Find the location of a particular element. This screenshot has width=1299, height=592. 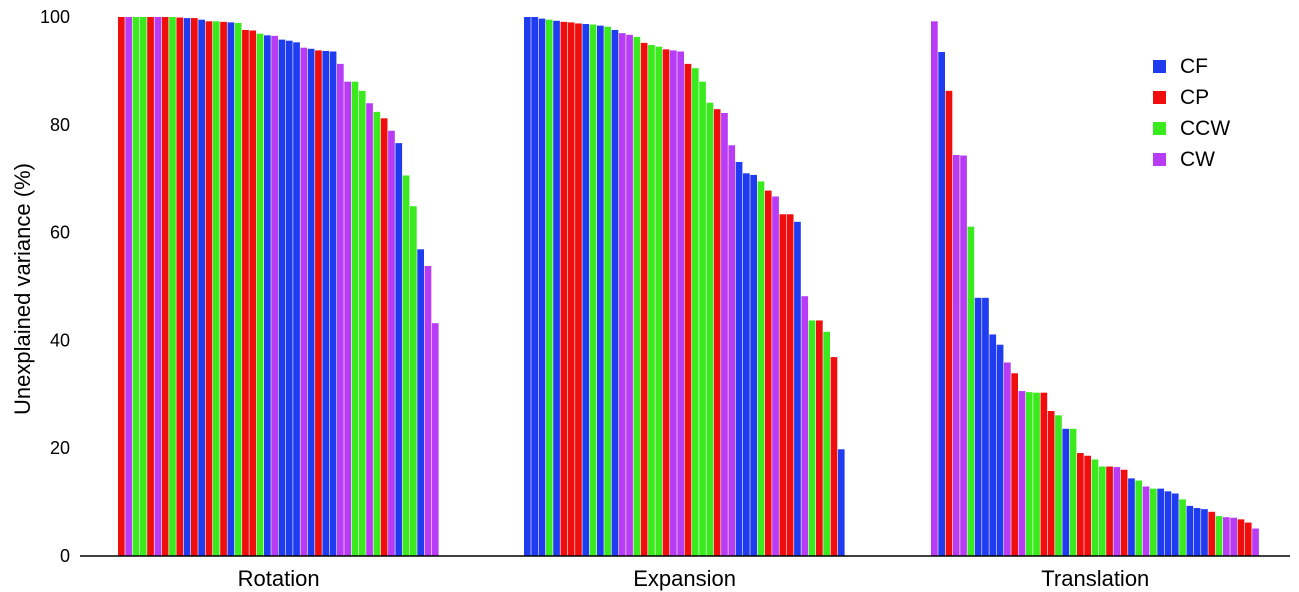

y-tick-label: 0 is located at coordinates (65, 556).